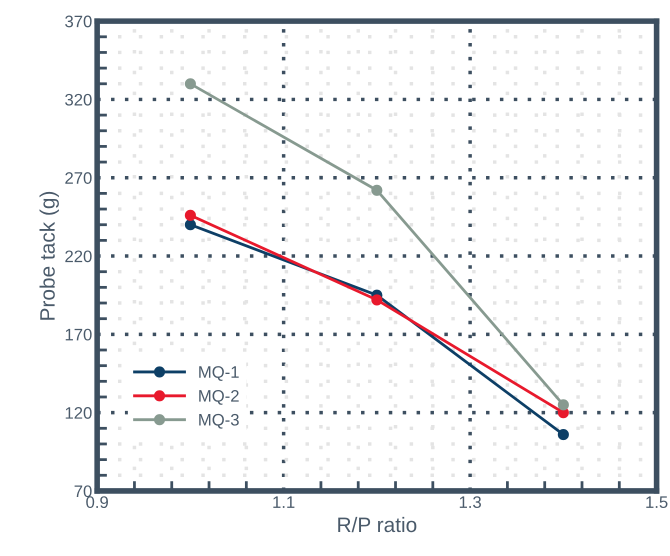 The image size is (670, 556). I want to click on x-tick-label: 1.3, so click(470, 502).